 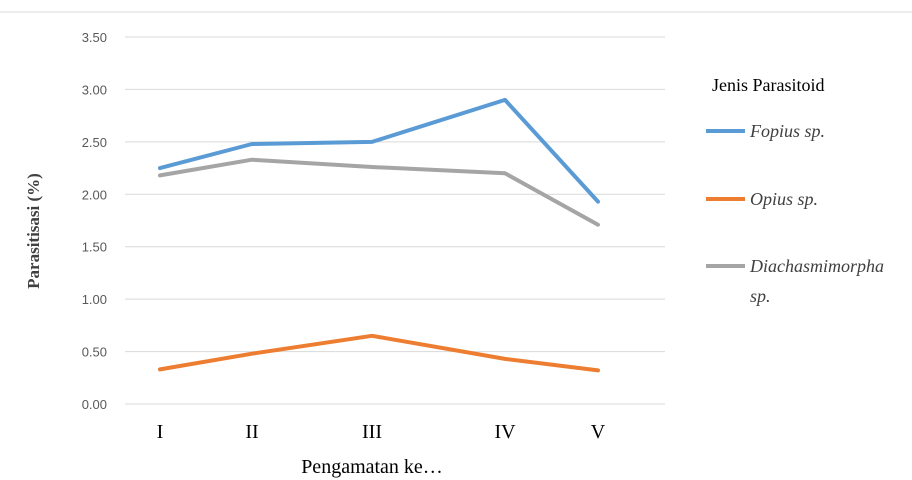 What do you see at coordinates (94, 404) in the screenshot?
I see `y-tick-label: 0.00` at bounding box center [94, 404].